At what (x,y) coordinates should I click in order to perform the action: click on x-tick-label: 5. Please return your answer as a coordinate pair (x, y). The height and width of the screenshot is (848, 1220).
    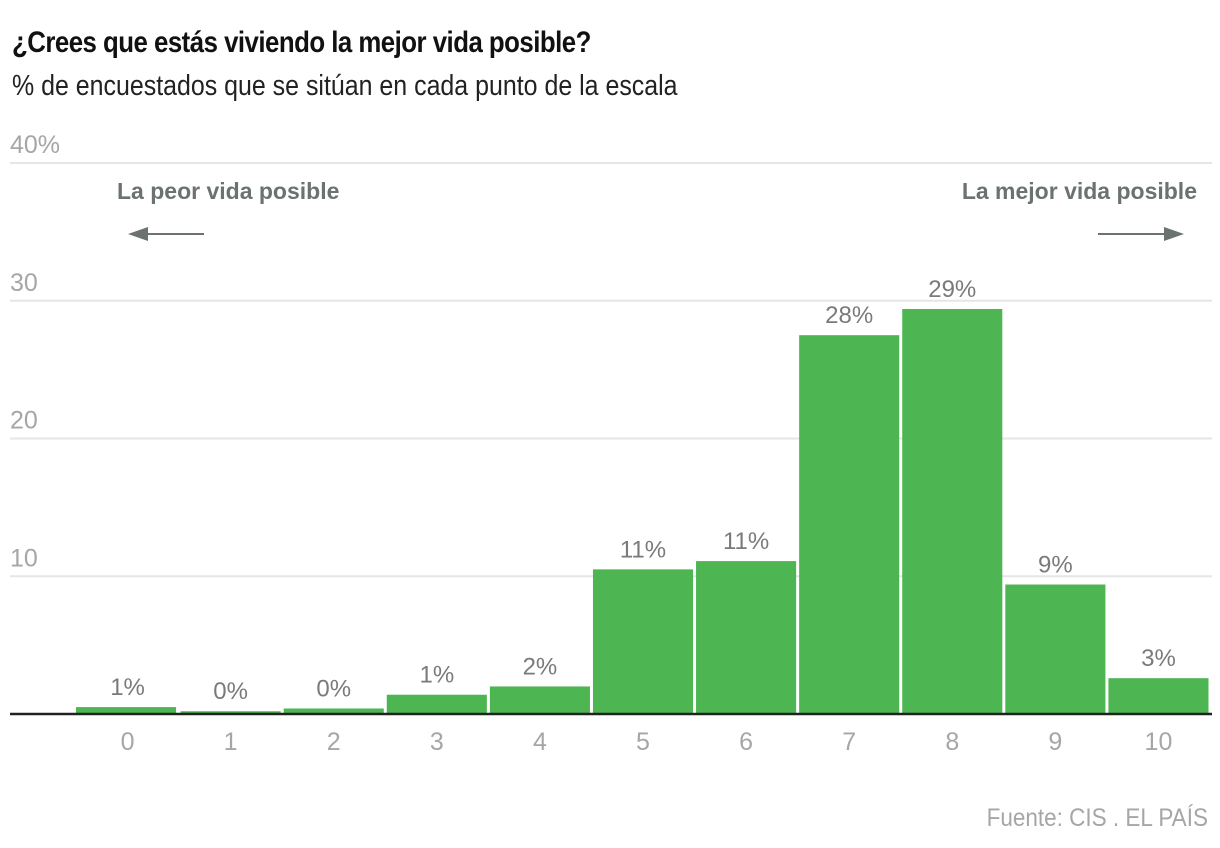
    Looking at the image, I should click on (643, 742).